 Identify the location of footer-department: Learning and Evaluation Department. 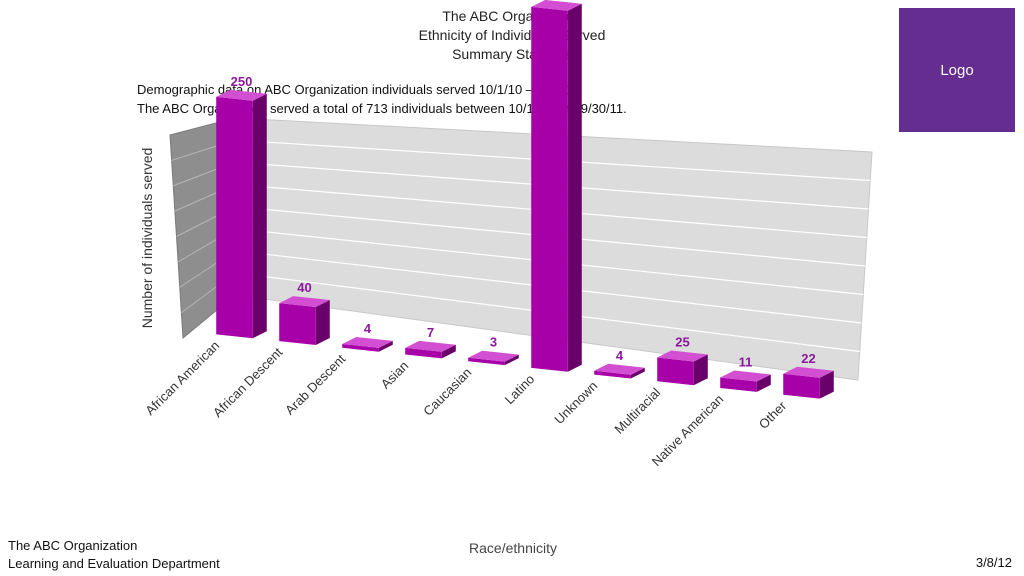
(114, 563).